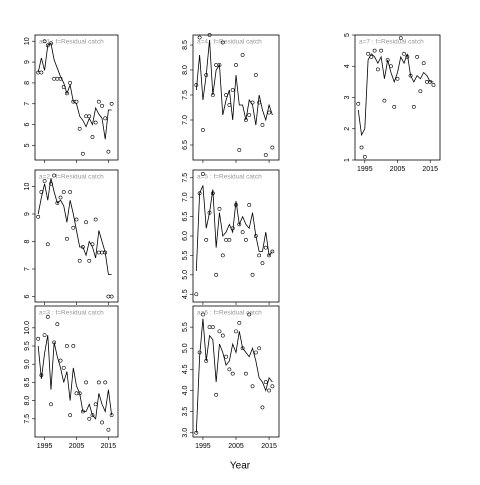 Image resolution: width=480 pixels, height=485 pixels. I want to click on y-tick-label: 4.0, so click(185, 391).